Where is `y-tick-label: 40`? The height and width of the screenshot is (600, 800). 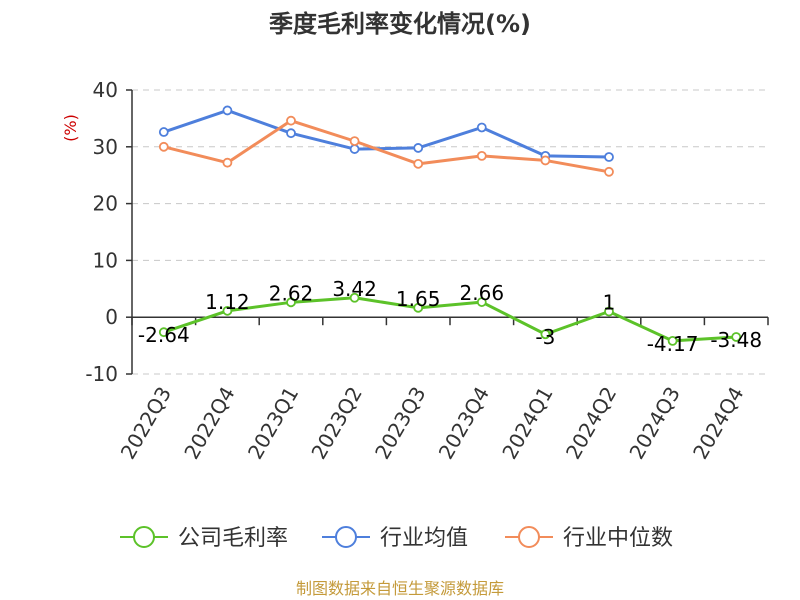
y-tick-label: 40 is located at coordinates (105, 90).